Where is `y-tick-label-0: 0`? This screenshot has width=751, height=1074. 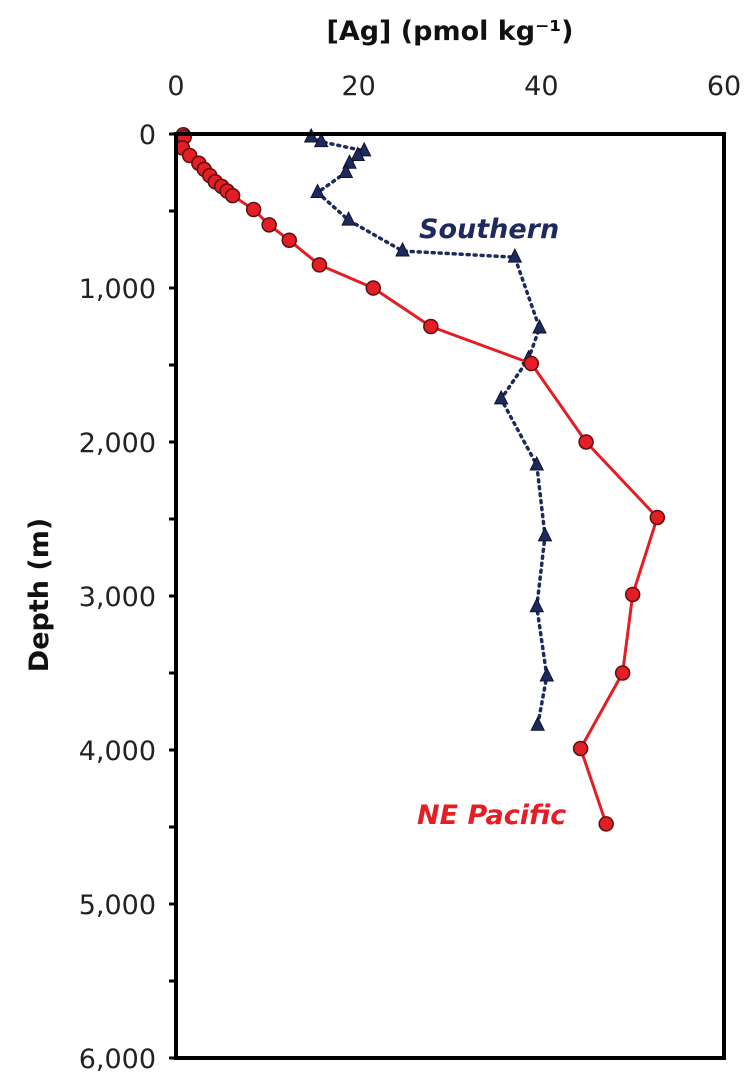
y-tick-label-0: 0 is located at coordinates (147, 135).